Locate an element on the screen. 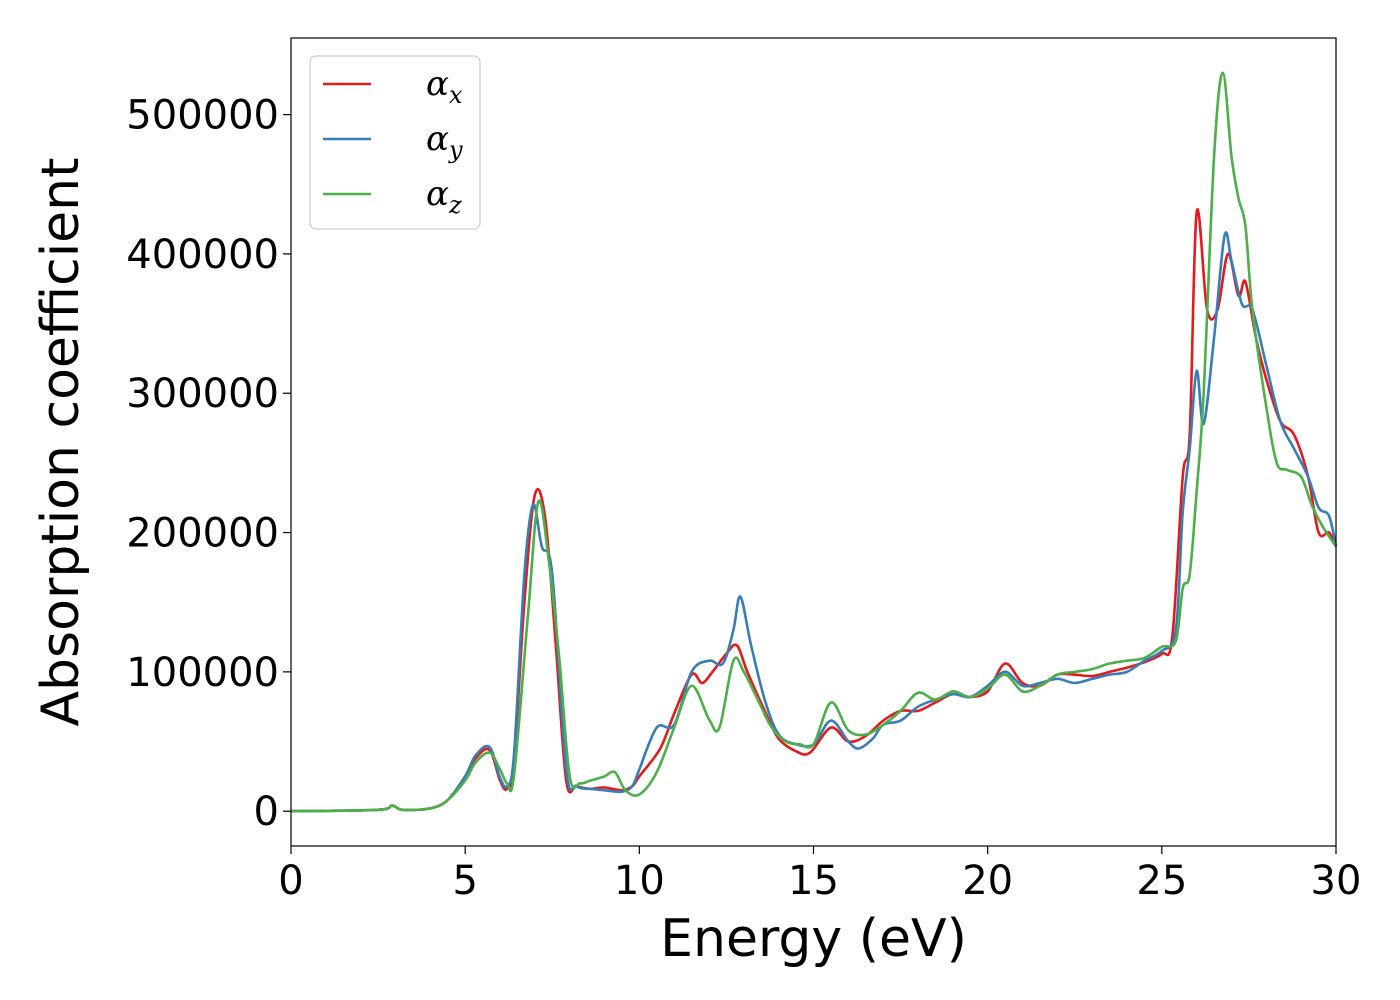 Image resolution: width=1400 pixels, height=1000 pixels. x-axis: 0 5 10 15 20 25 30 is located at coordinates (819, 875).